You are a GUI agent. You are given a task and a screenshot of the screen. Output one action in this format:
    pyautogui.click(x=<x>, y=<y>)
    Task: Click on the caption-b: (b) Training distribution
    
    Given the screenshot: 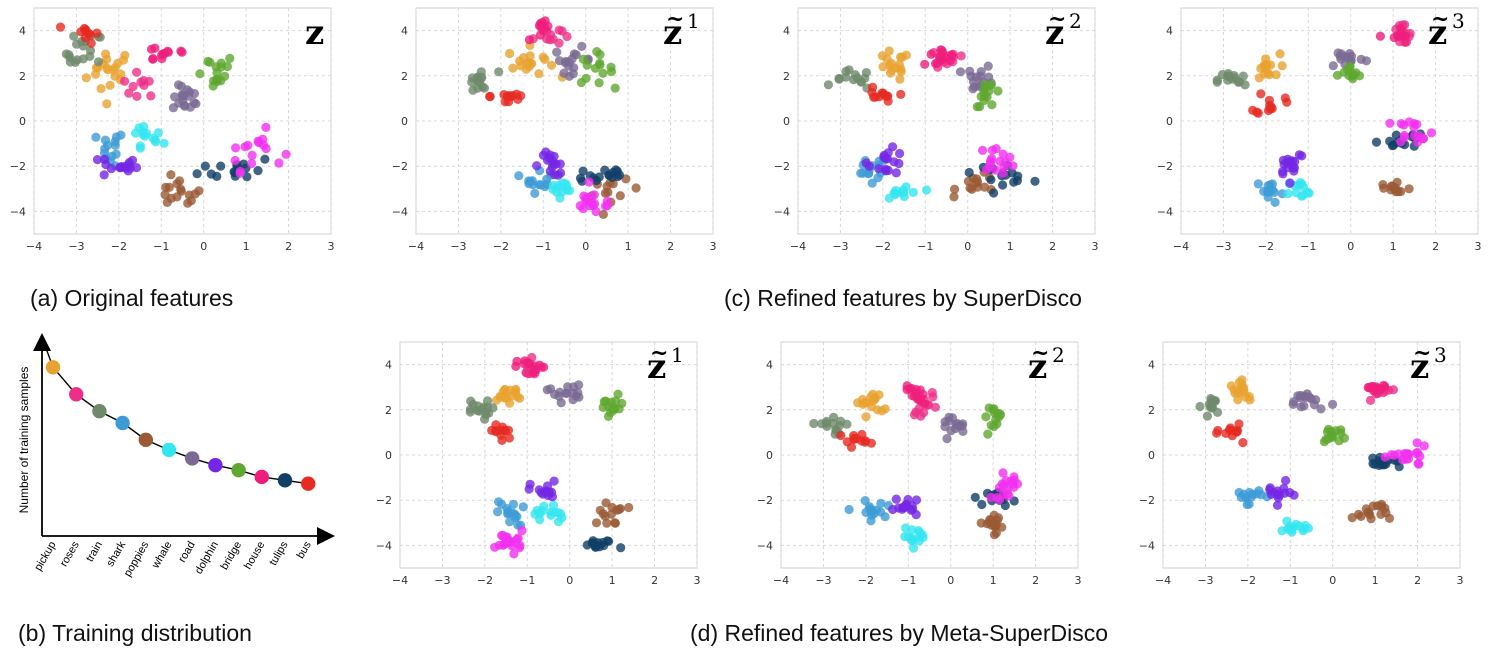 What is the action you would take?
    pyautogui.click(x=135, y=633)
    